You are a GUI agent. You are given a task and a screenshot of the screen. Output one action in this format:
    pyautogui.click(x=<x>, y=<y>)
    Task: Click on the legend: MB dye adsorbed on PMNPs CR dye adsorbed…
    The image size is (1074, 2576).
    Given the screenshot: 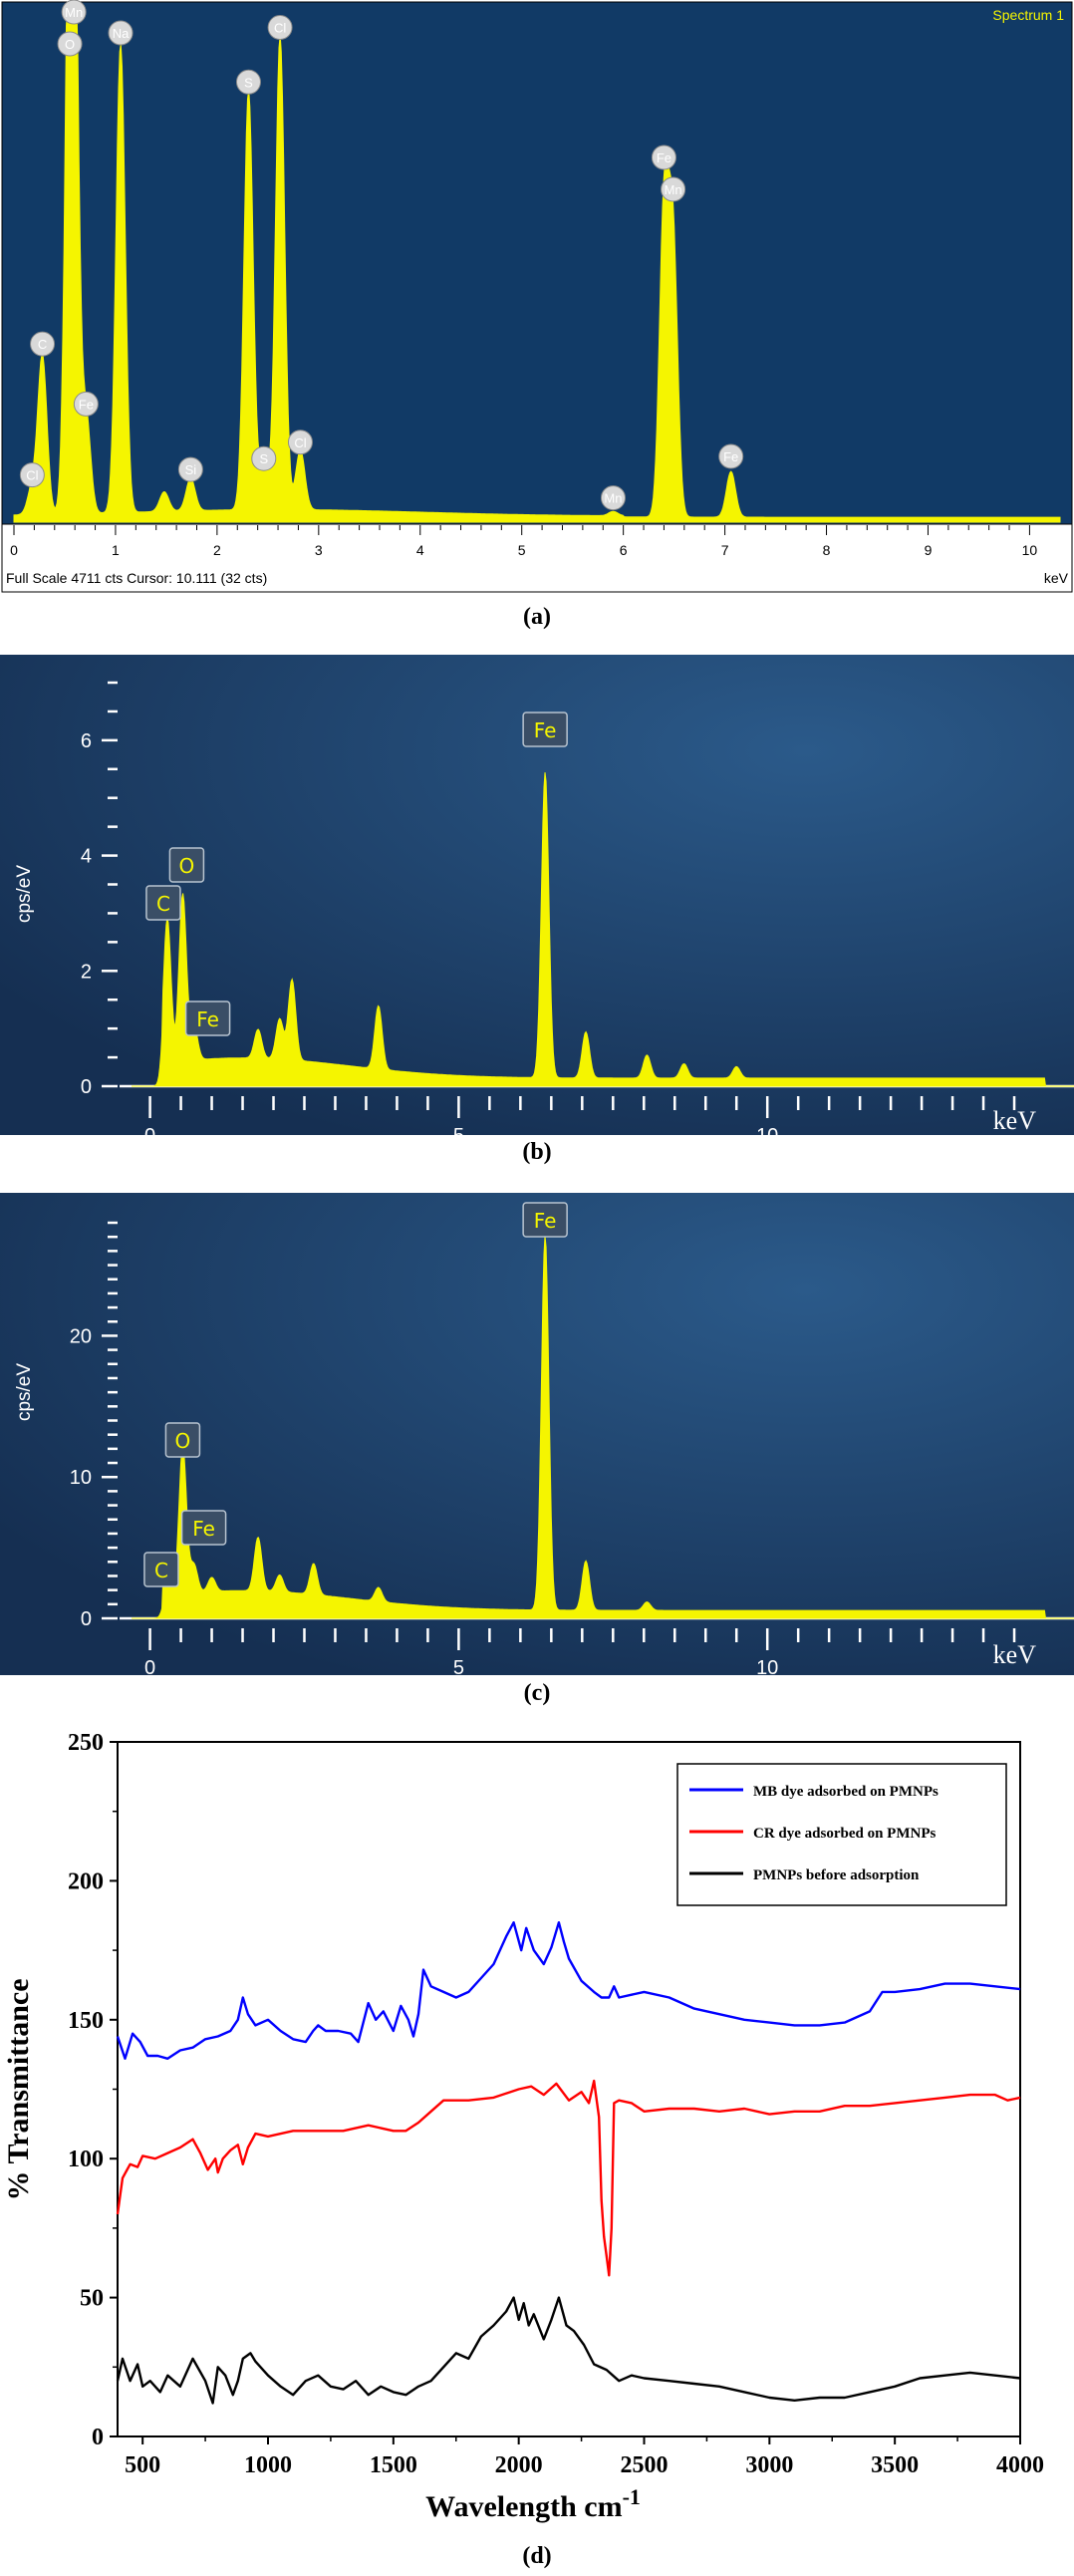 What is the action you would take?
    pyautogui.click(x=842, y=1834)
    